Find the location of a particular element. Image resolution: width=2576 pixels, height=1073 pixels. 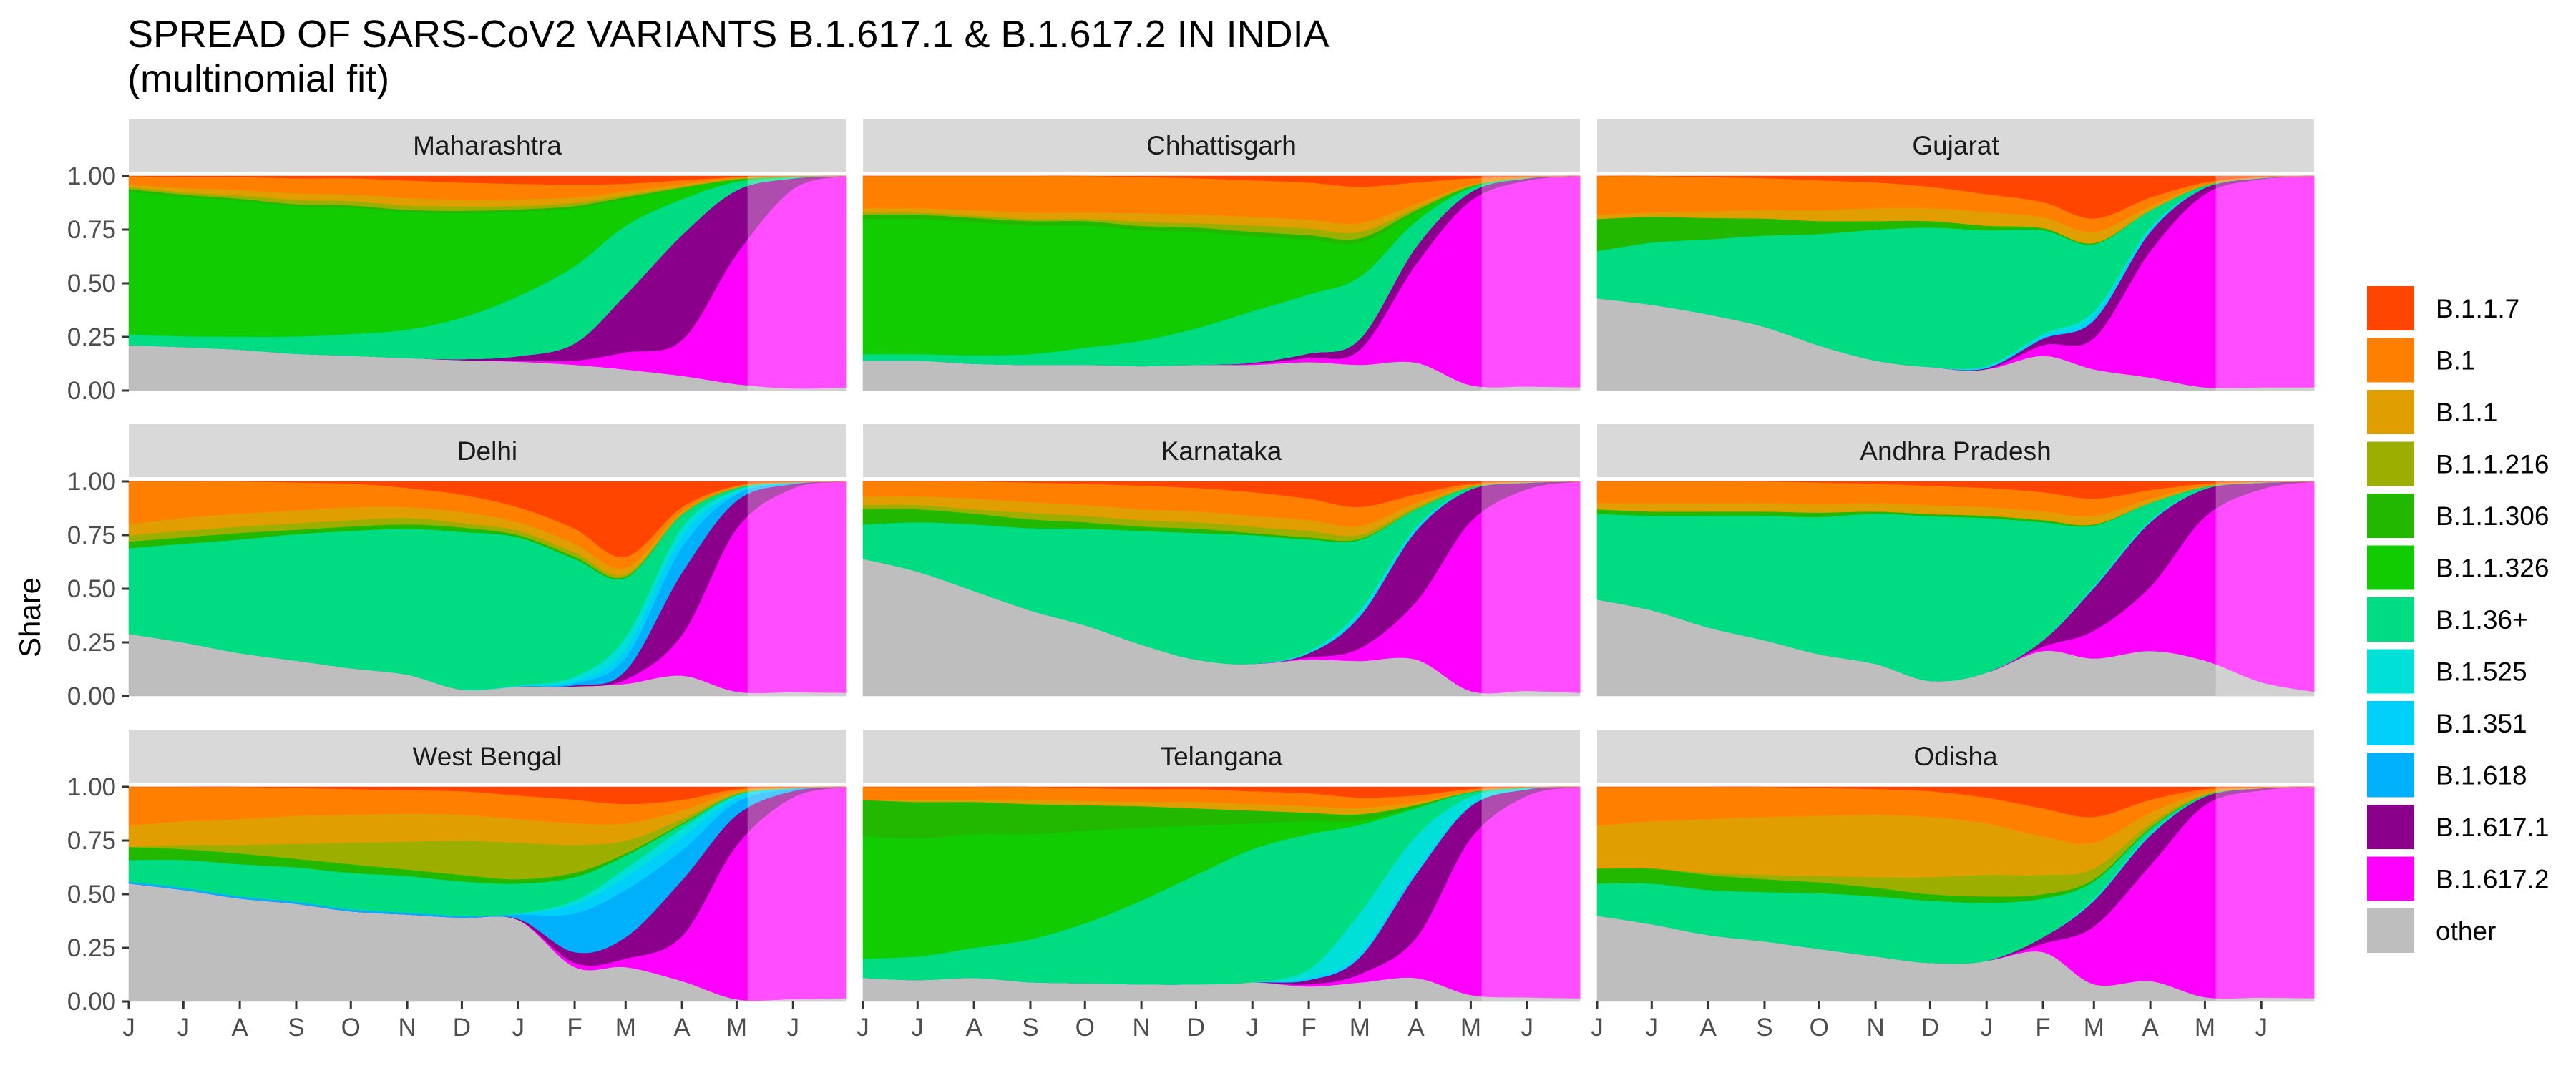

legend-label: other is located at coordinates (2466, 931).